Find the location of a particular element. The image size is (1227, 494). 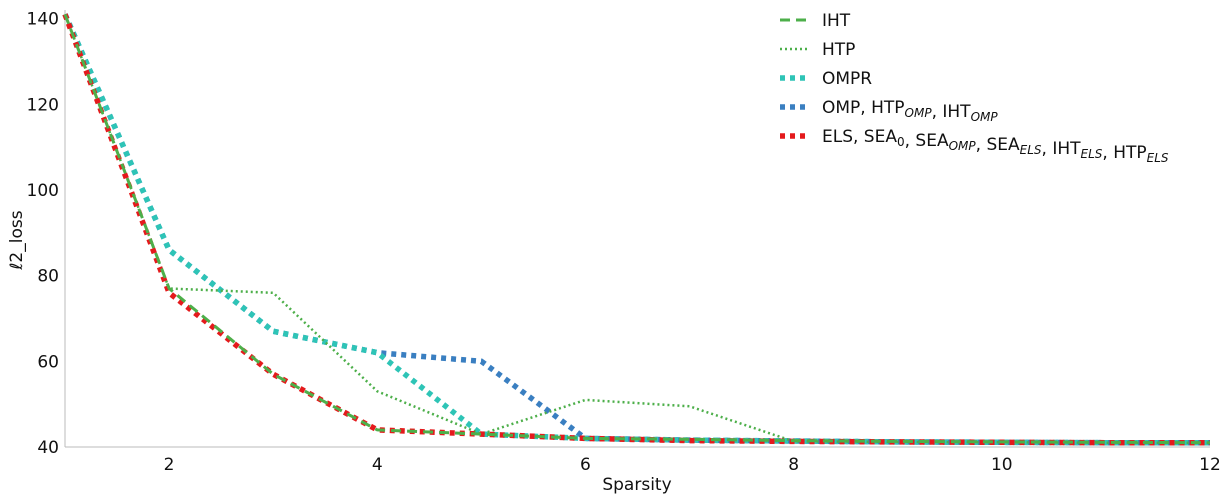

x-tick-label: 12 is located at coordinates (1210, 465).